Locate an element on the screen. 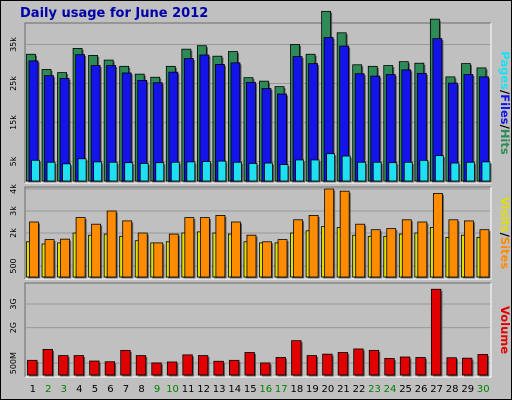  legend-pages-files-hits: Pages/Files/Hits is located at coordinates (504, 103).